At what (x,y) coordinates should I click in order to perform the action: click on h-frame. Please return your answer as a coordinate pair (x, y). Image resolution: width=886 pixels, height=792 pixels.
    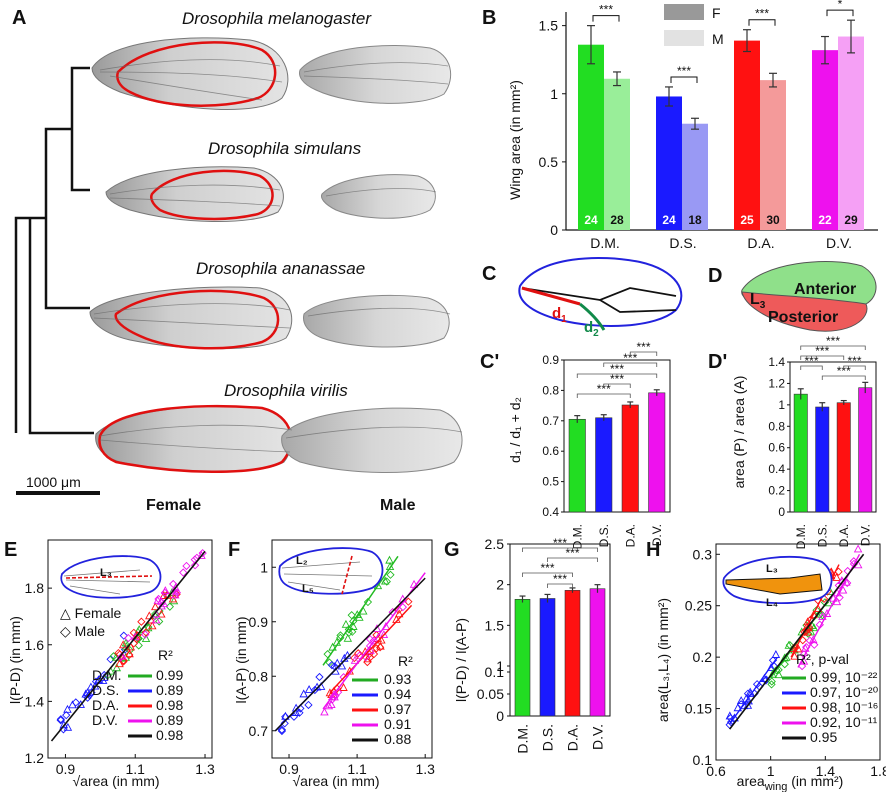
    Looking at the image, I should click on (798, 652).